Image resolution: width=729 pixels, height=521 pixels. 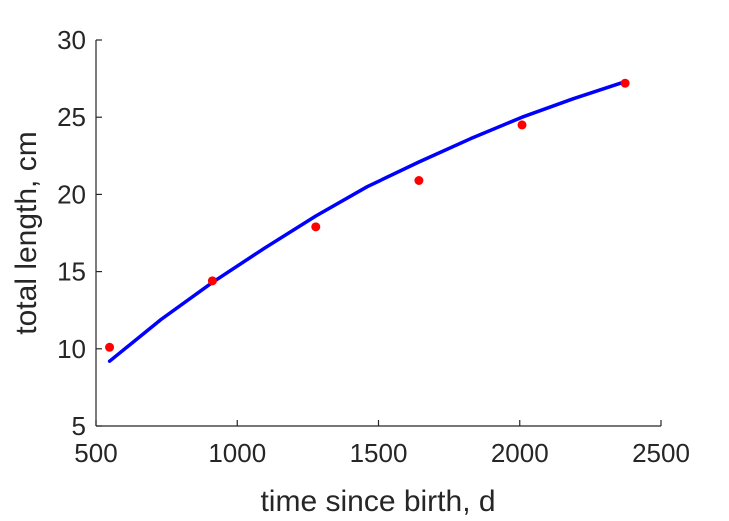 I want to click on x-tick-label: 2500, so click(x=661, y=453).